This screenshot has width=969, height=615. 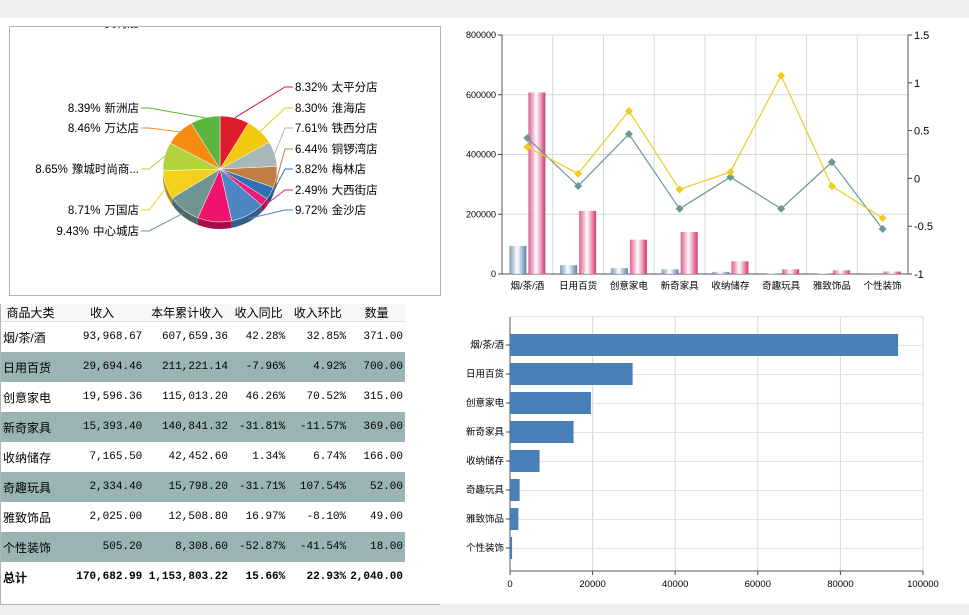 I want to click on category-cell: 新奇家具, so click(x=31, y=427).